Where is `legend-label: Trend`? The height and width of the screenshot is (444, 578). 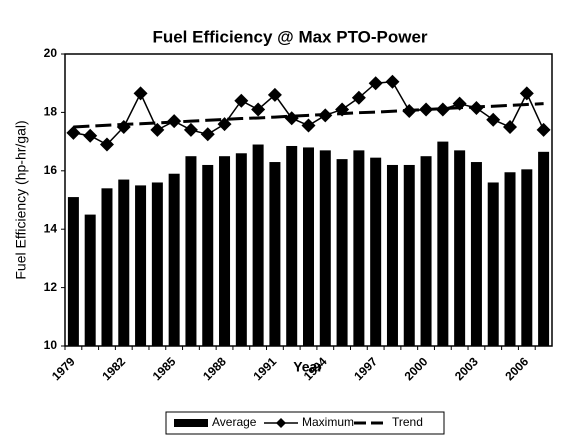 legend-label: Trend is located at coordinates (407, 422).